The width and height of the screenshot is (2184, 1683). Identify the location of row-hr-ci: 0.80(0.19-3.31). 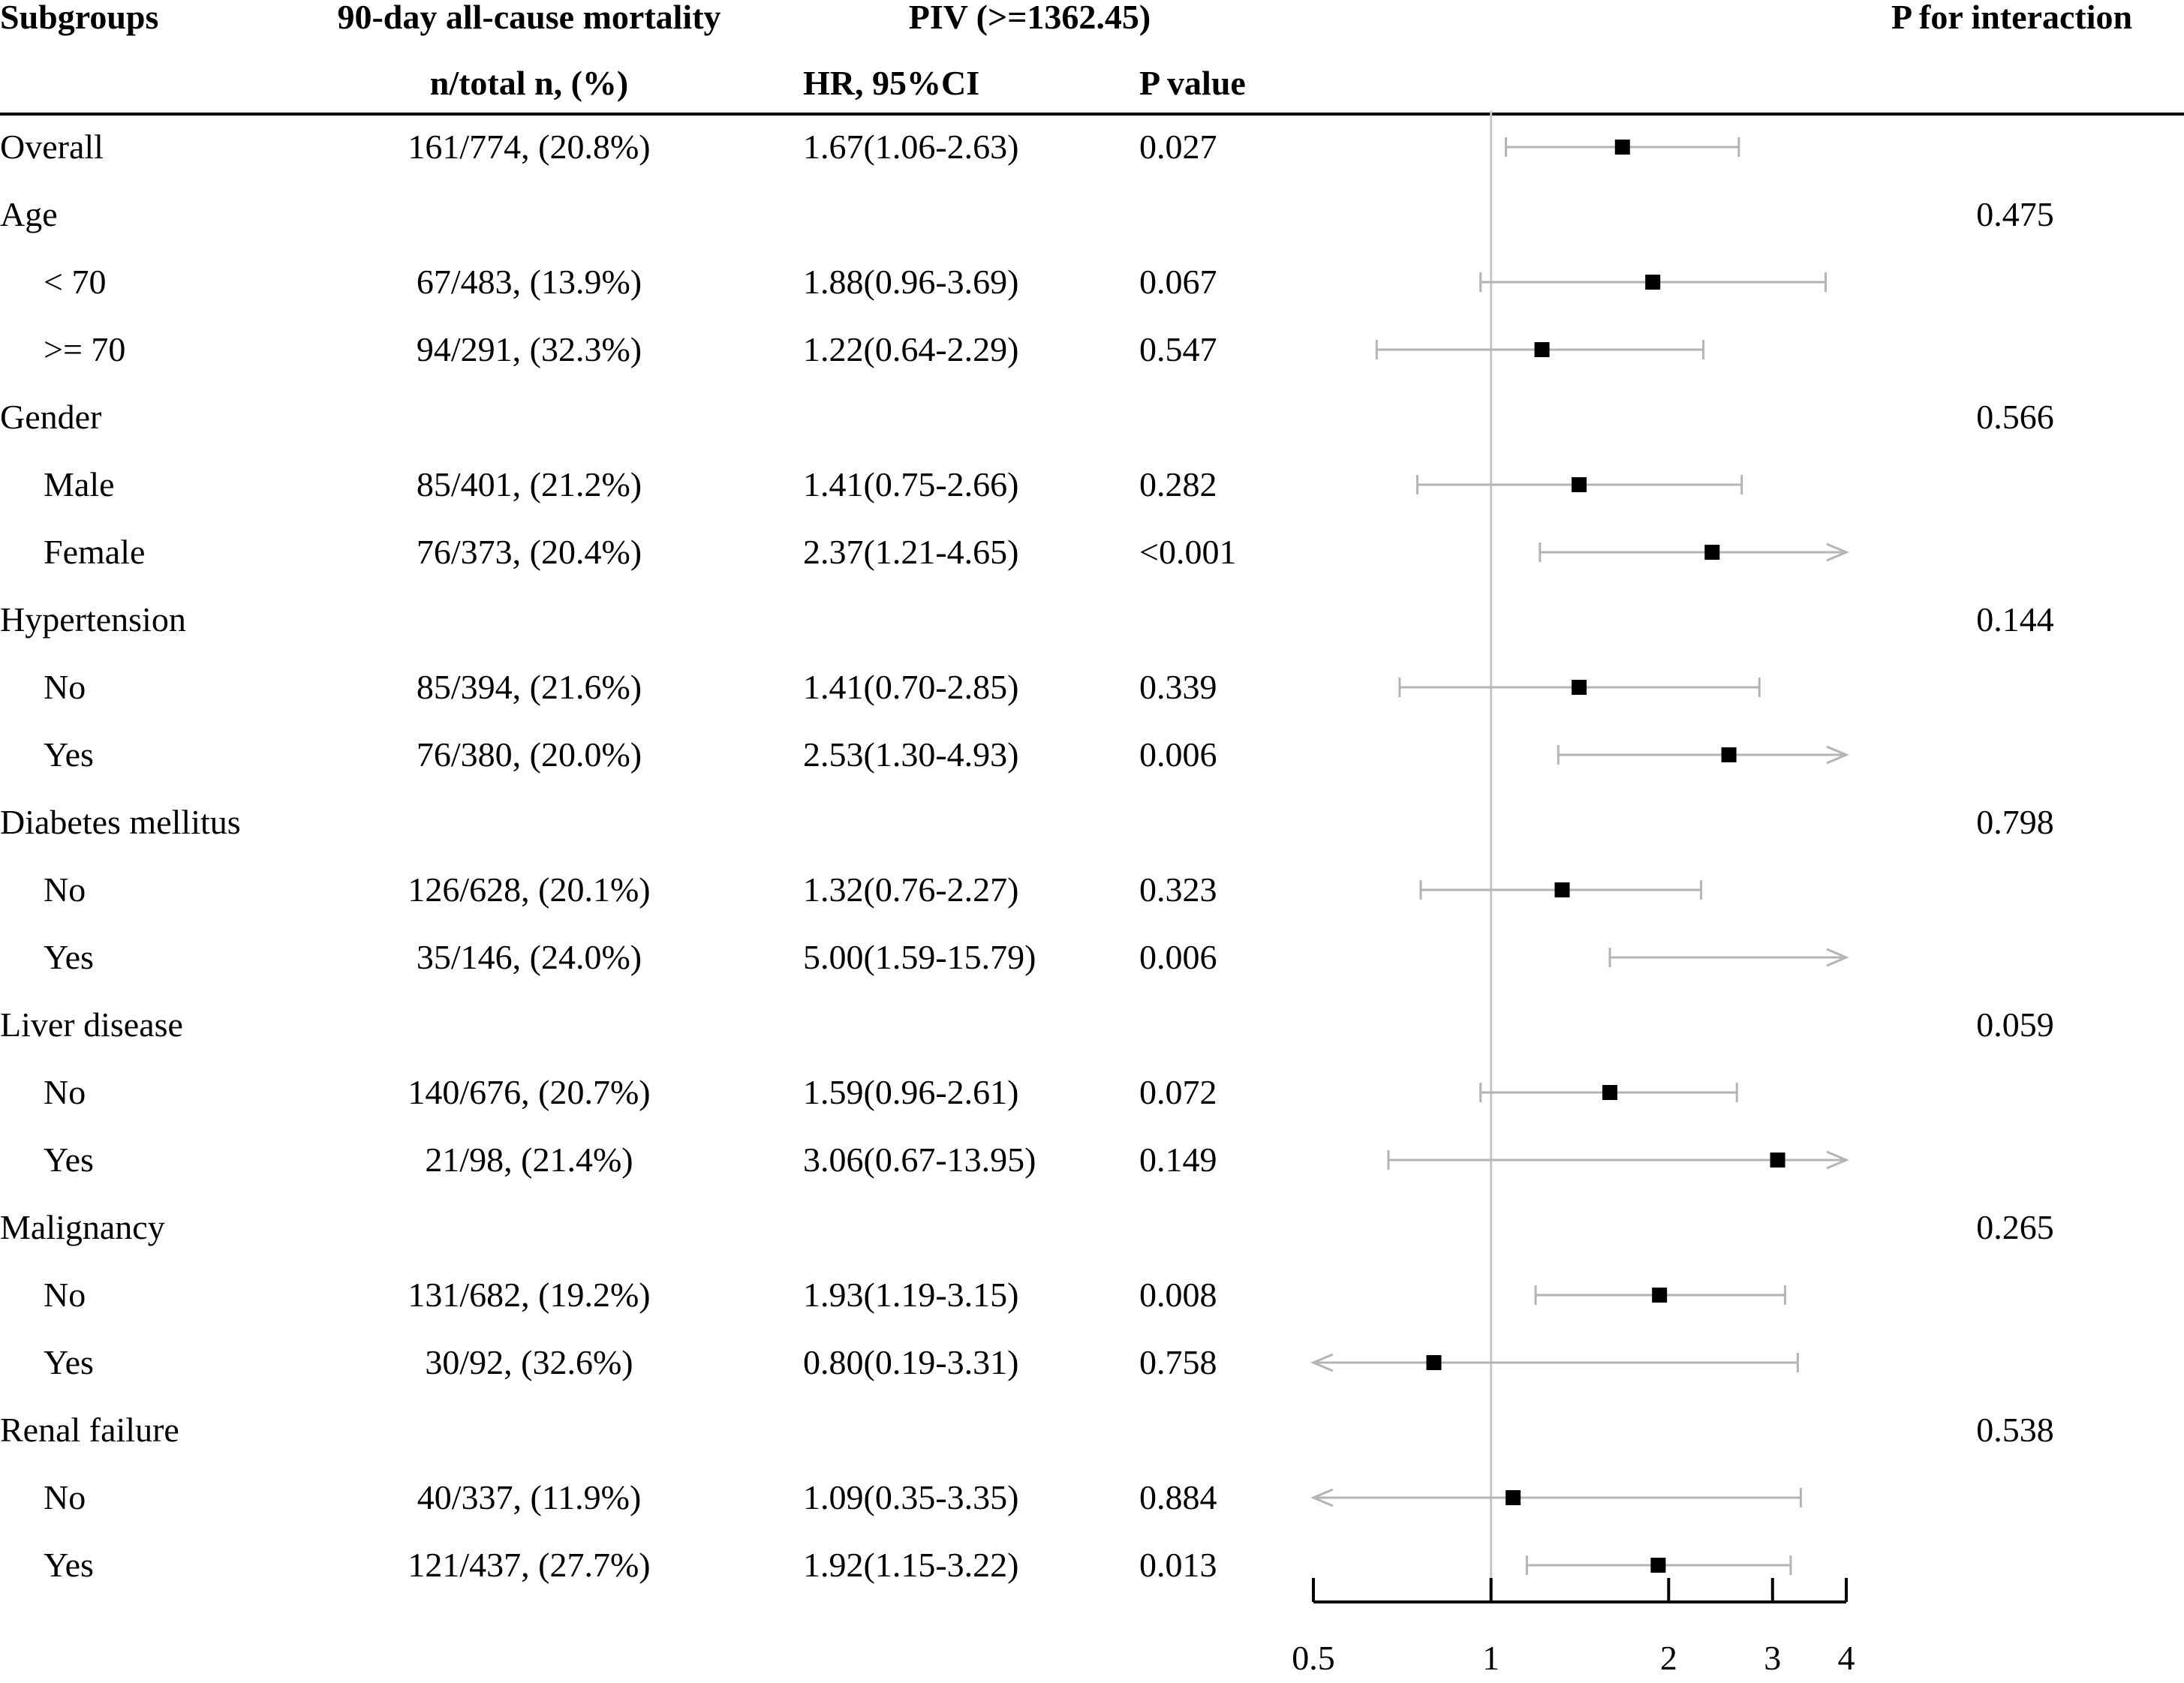
(911, 1362).